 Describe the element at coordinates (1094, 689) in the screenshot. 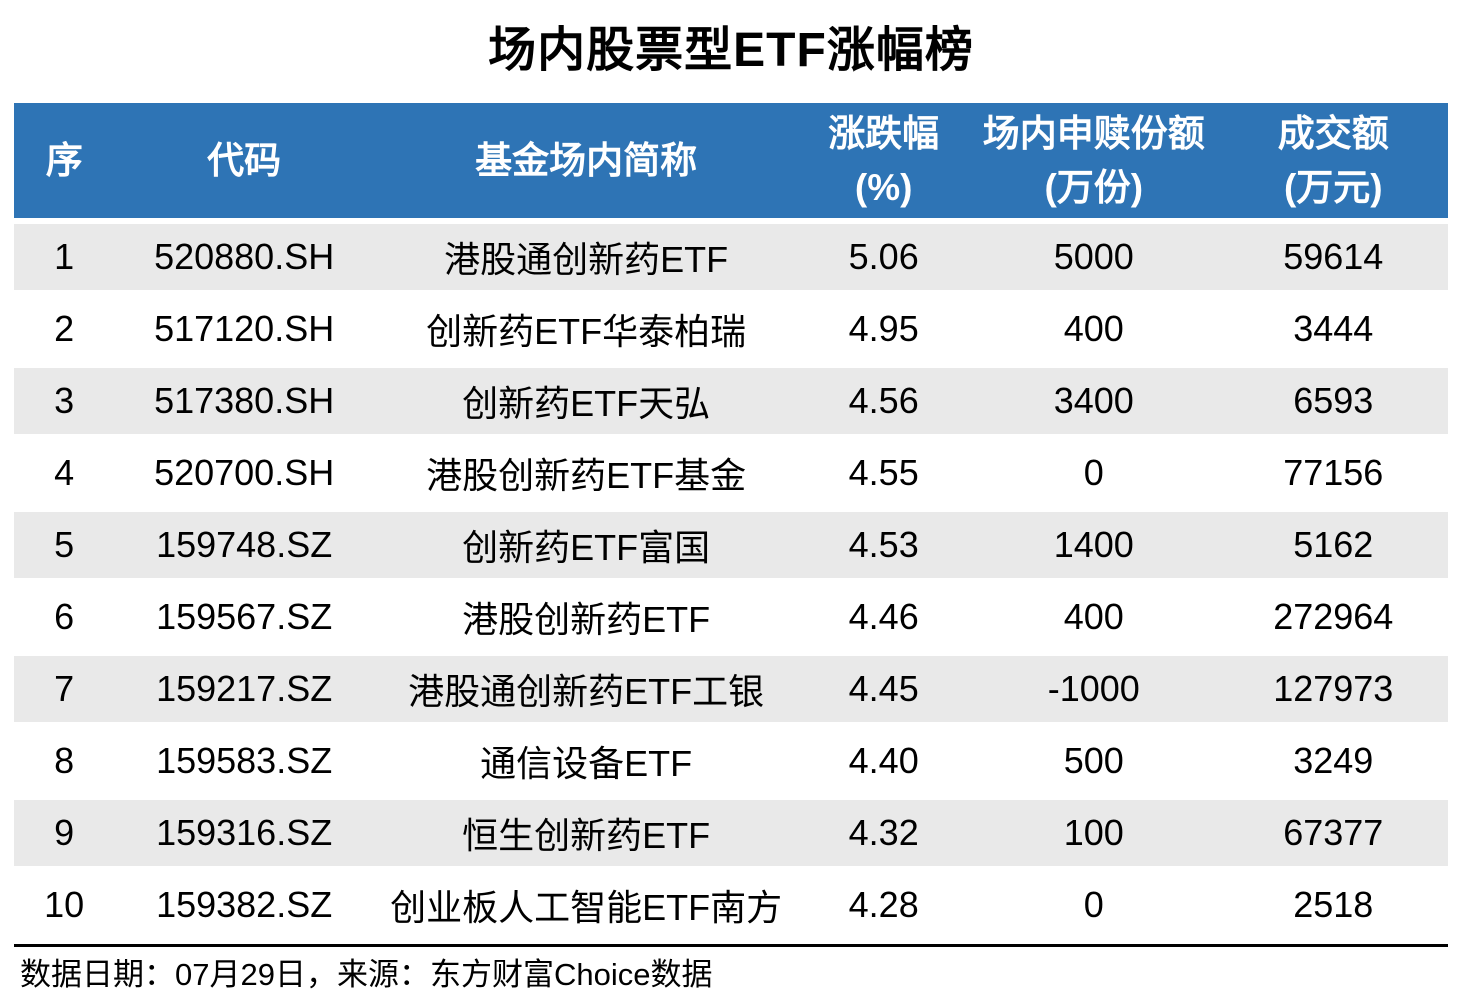

I see `cell-shares: -1000` at that location.